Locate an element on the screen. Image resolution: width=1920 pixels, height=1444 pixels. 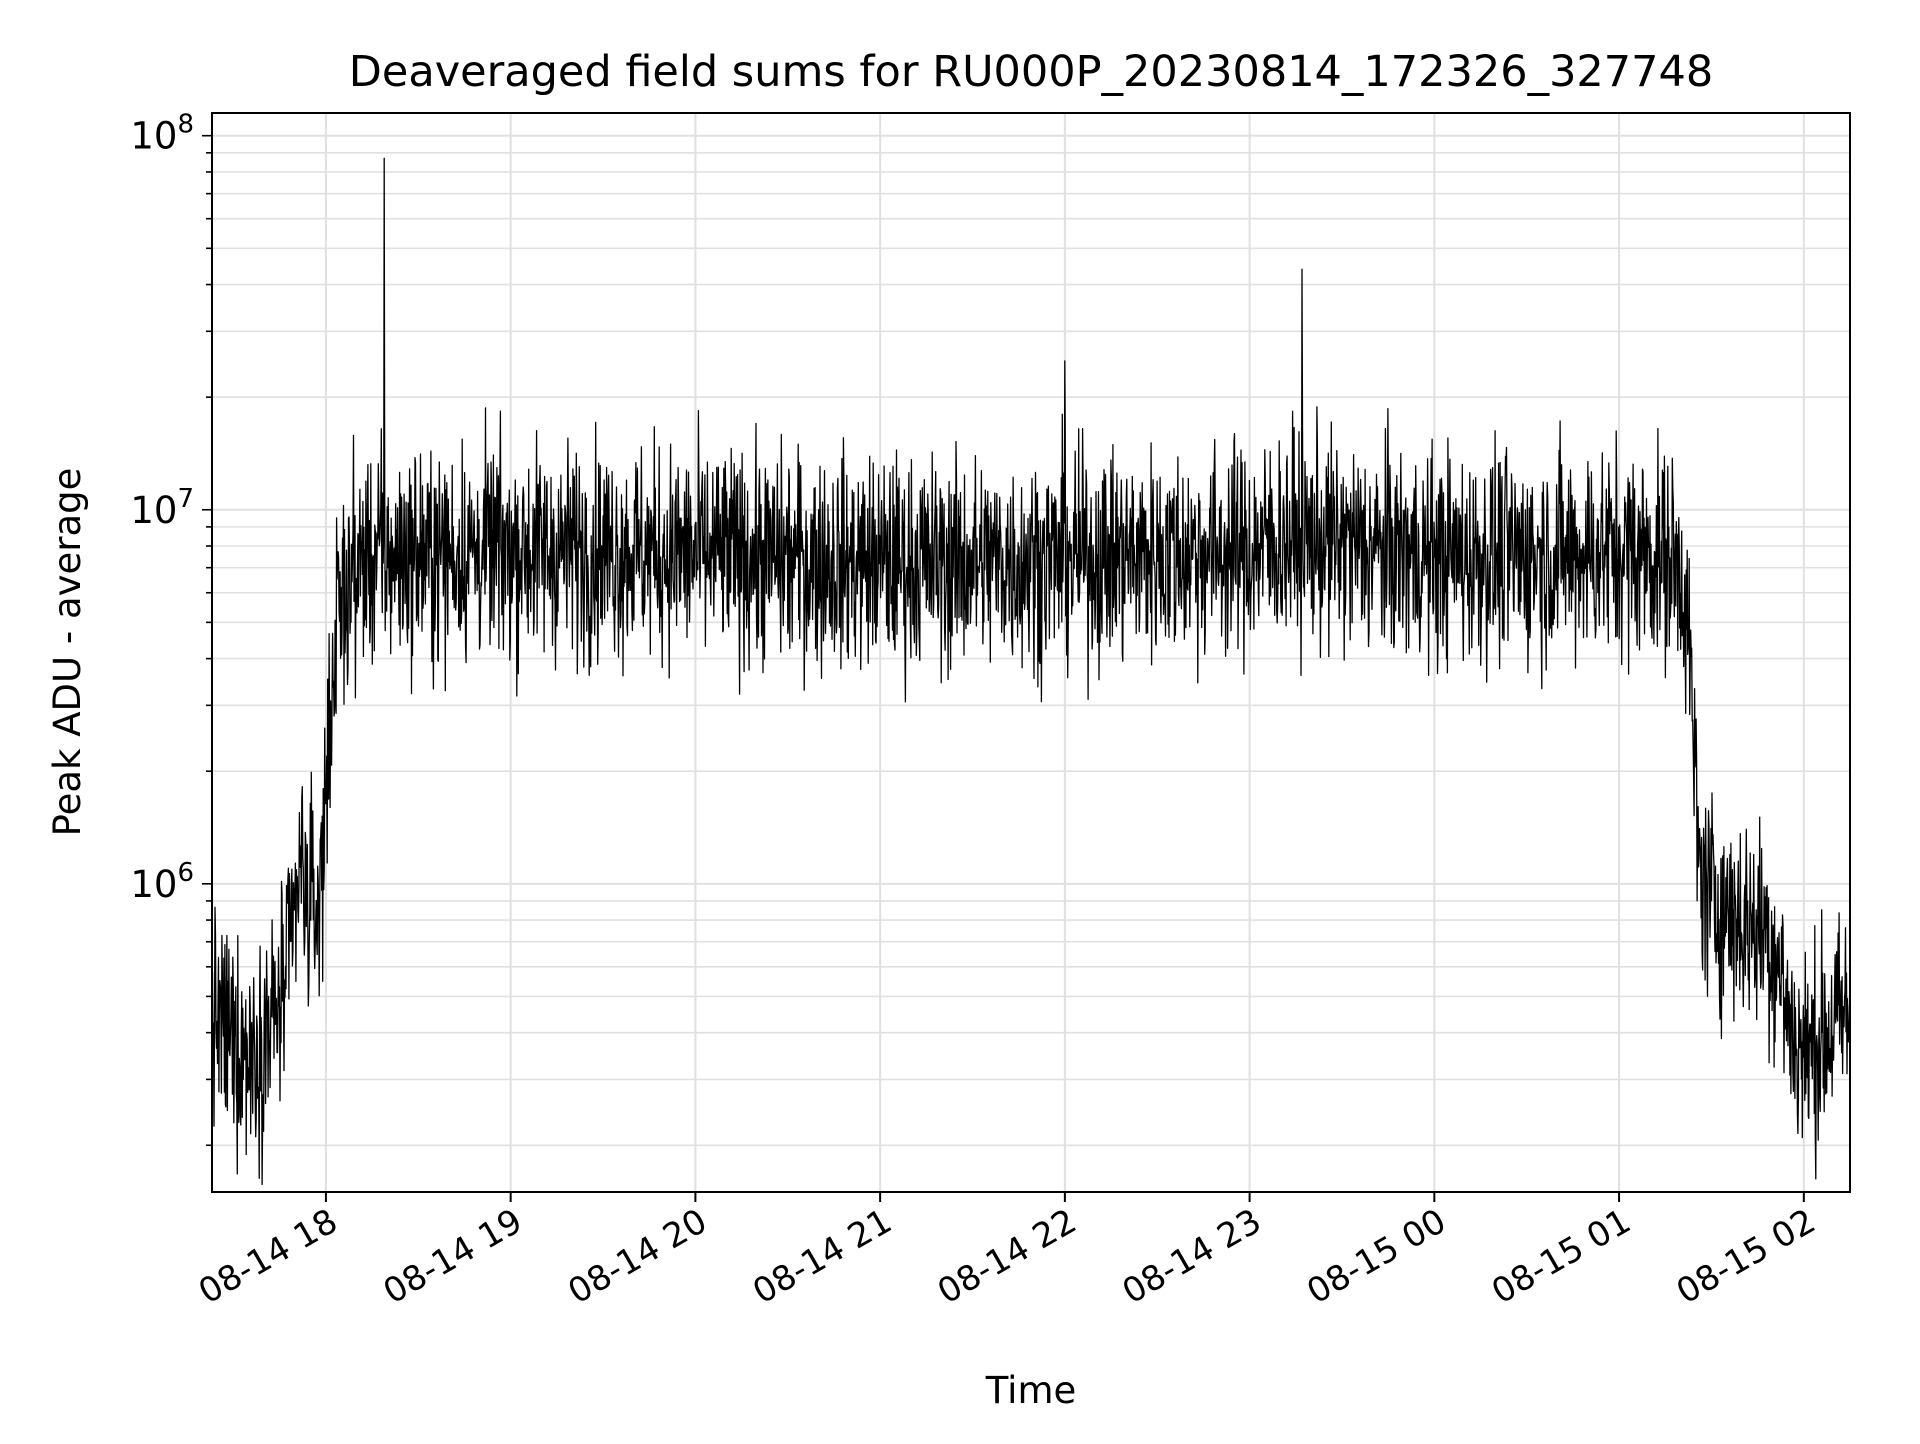
y-tick-label: 10⁷ is located at coordinates (162, 508).